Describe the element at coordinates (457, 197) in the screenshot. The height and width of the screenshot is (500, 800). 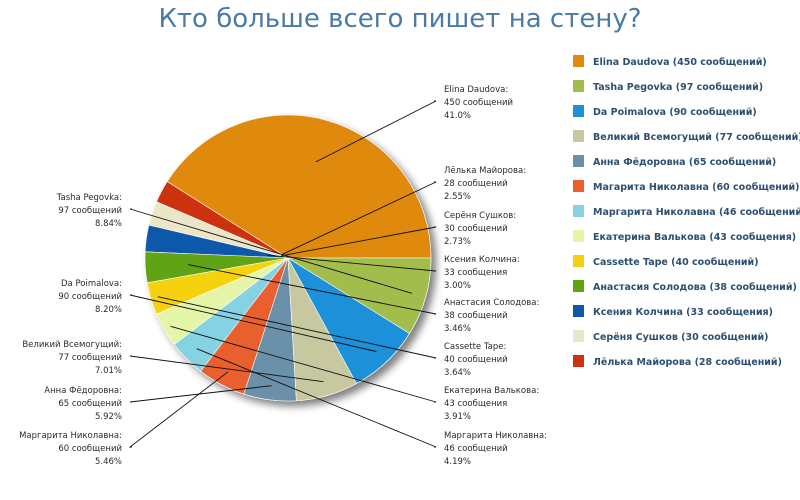
I see `callout-percent: 2.55%` at that location.